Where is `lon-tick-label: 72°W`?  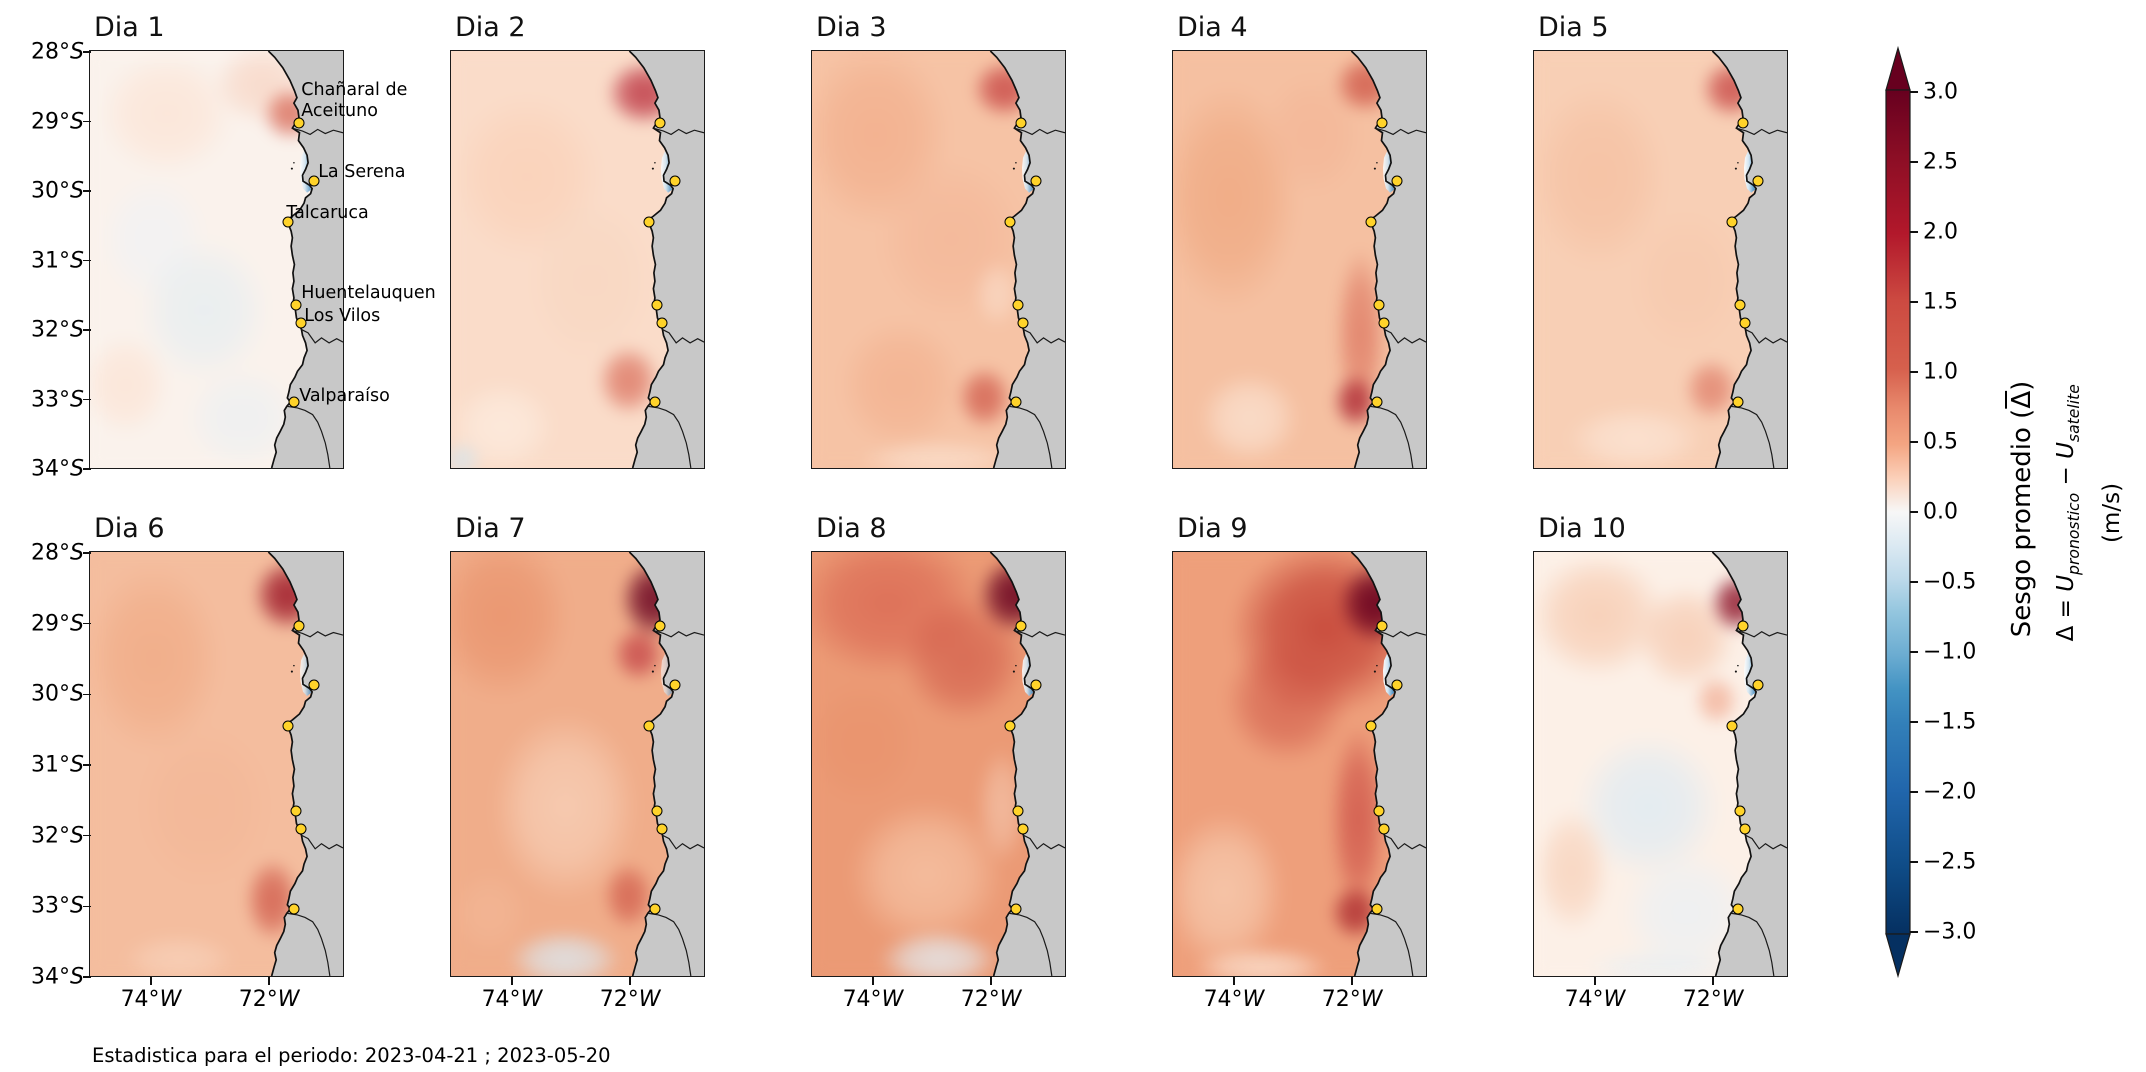
lon-tick-label: 72°W is located at coordinates (1713, 999).